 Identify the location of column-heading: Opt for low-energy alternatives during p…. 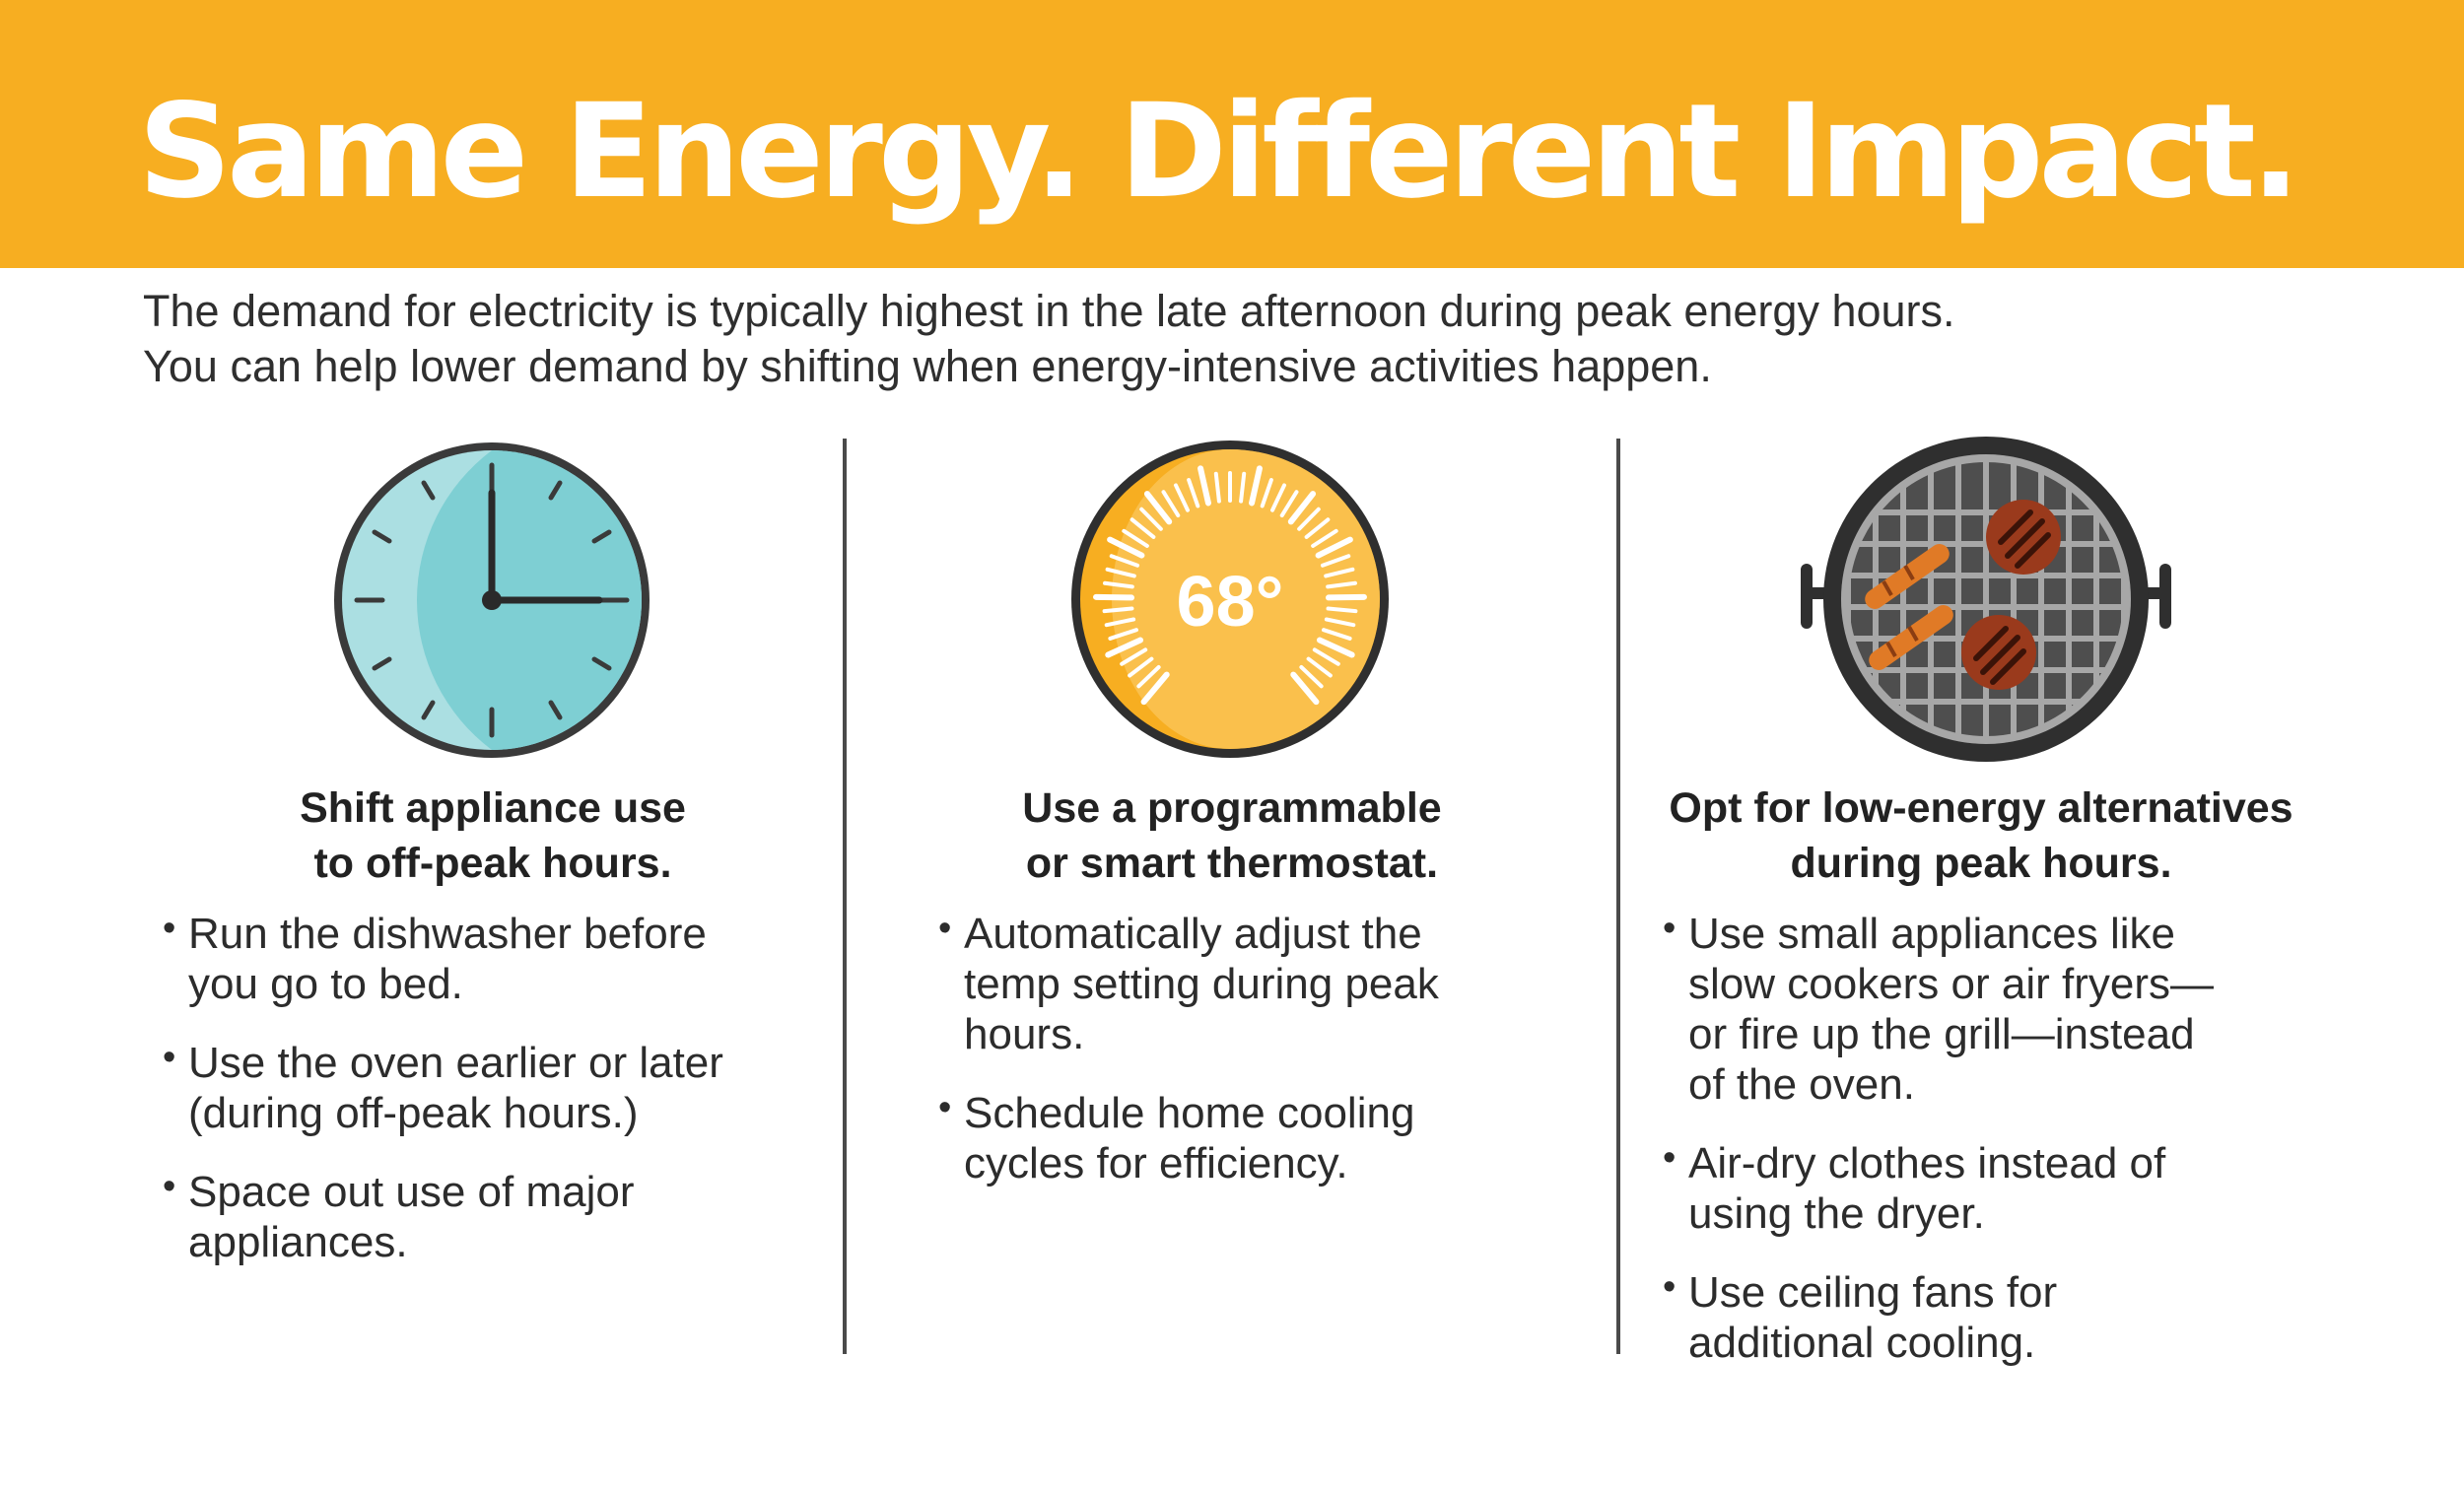
(1981, 835).